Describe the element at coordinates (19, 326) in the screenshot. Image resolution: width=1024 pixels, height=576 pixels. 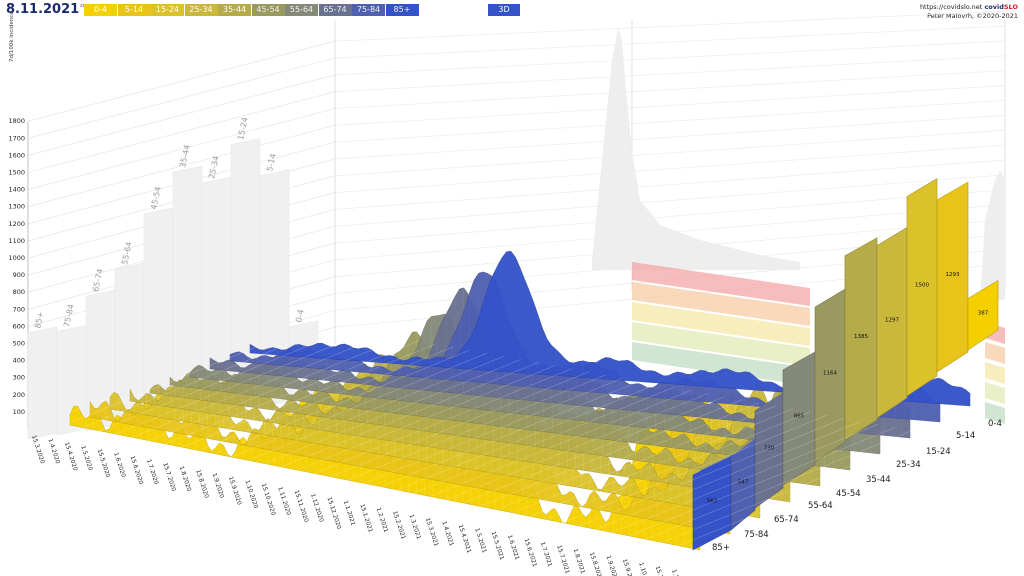
I see `y-tick-label: 600` at that location.